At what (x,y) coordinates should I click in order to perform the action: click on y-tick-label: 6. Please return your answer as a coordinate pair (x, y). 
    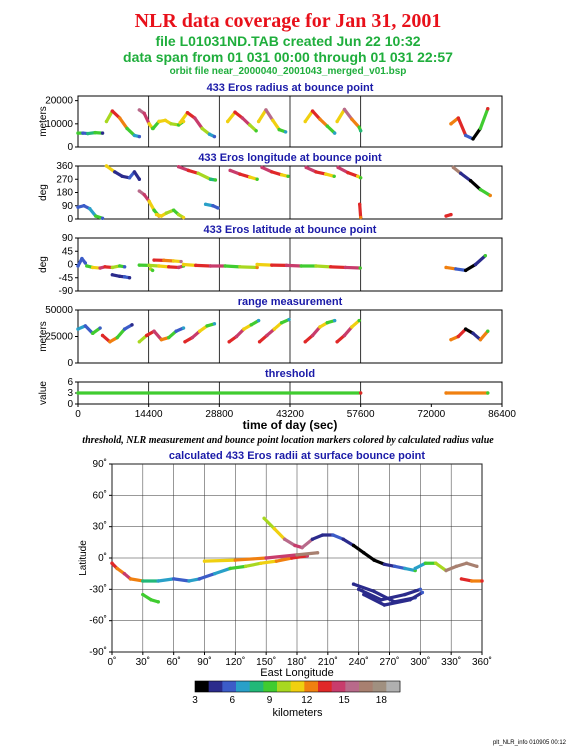
    Looking at the image, I should click on (70, 382).